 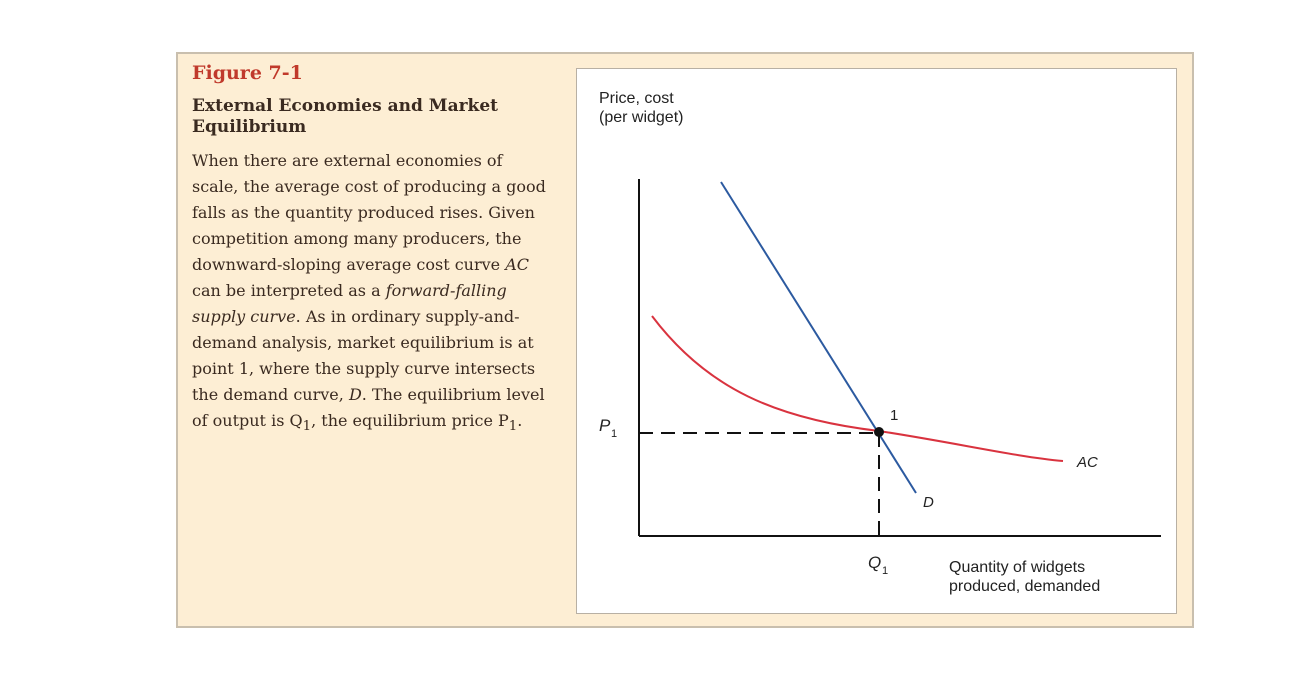 What do you see at coordinates (513, 427) in the screenshot?
I see `desc-sub-p: 1` at bounding box center [513, 427].